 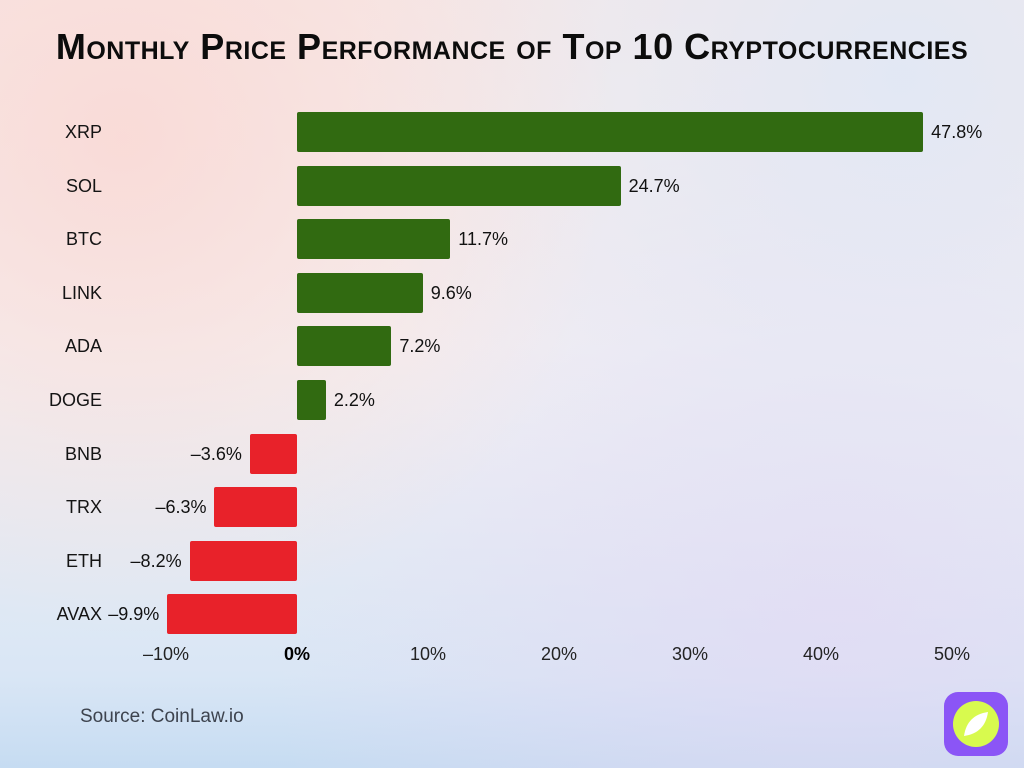 I want to click on bar-value-label: 2.2%, so click(x=354, y=400).